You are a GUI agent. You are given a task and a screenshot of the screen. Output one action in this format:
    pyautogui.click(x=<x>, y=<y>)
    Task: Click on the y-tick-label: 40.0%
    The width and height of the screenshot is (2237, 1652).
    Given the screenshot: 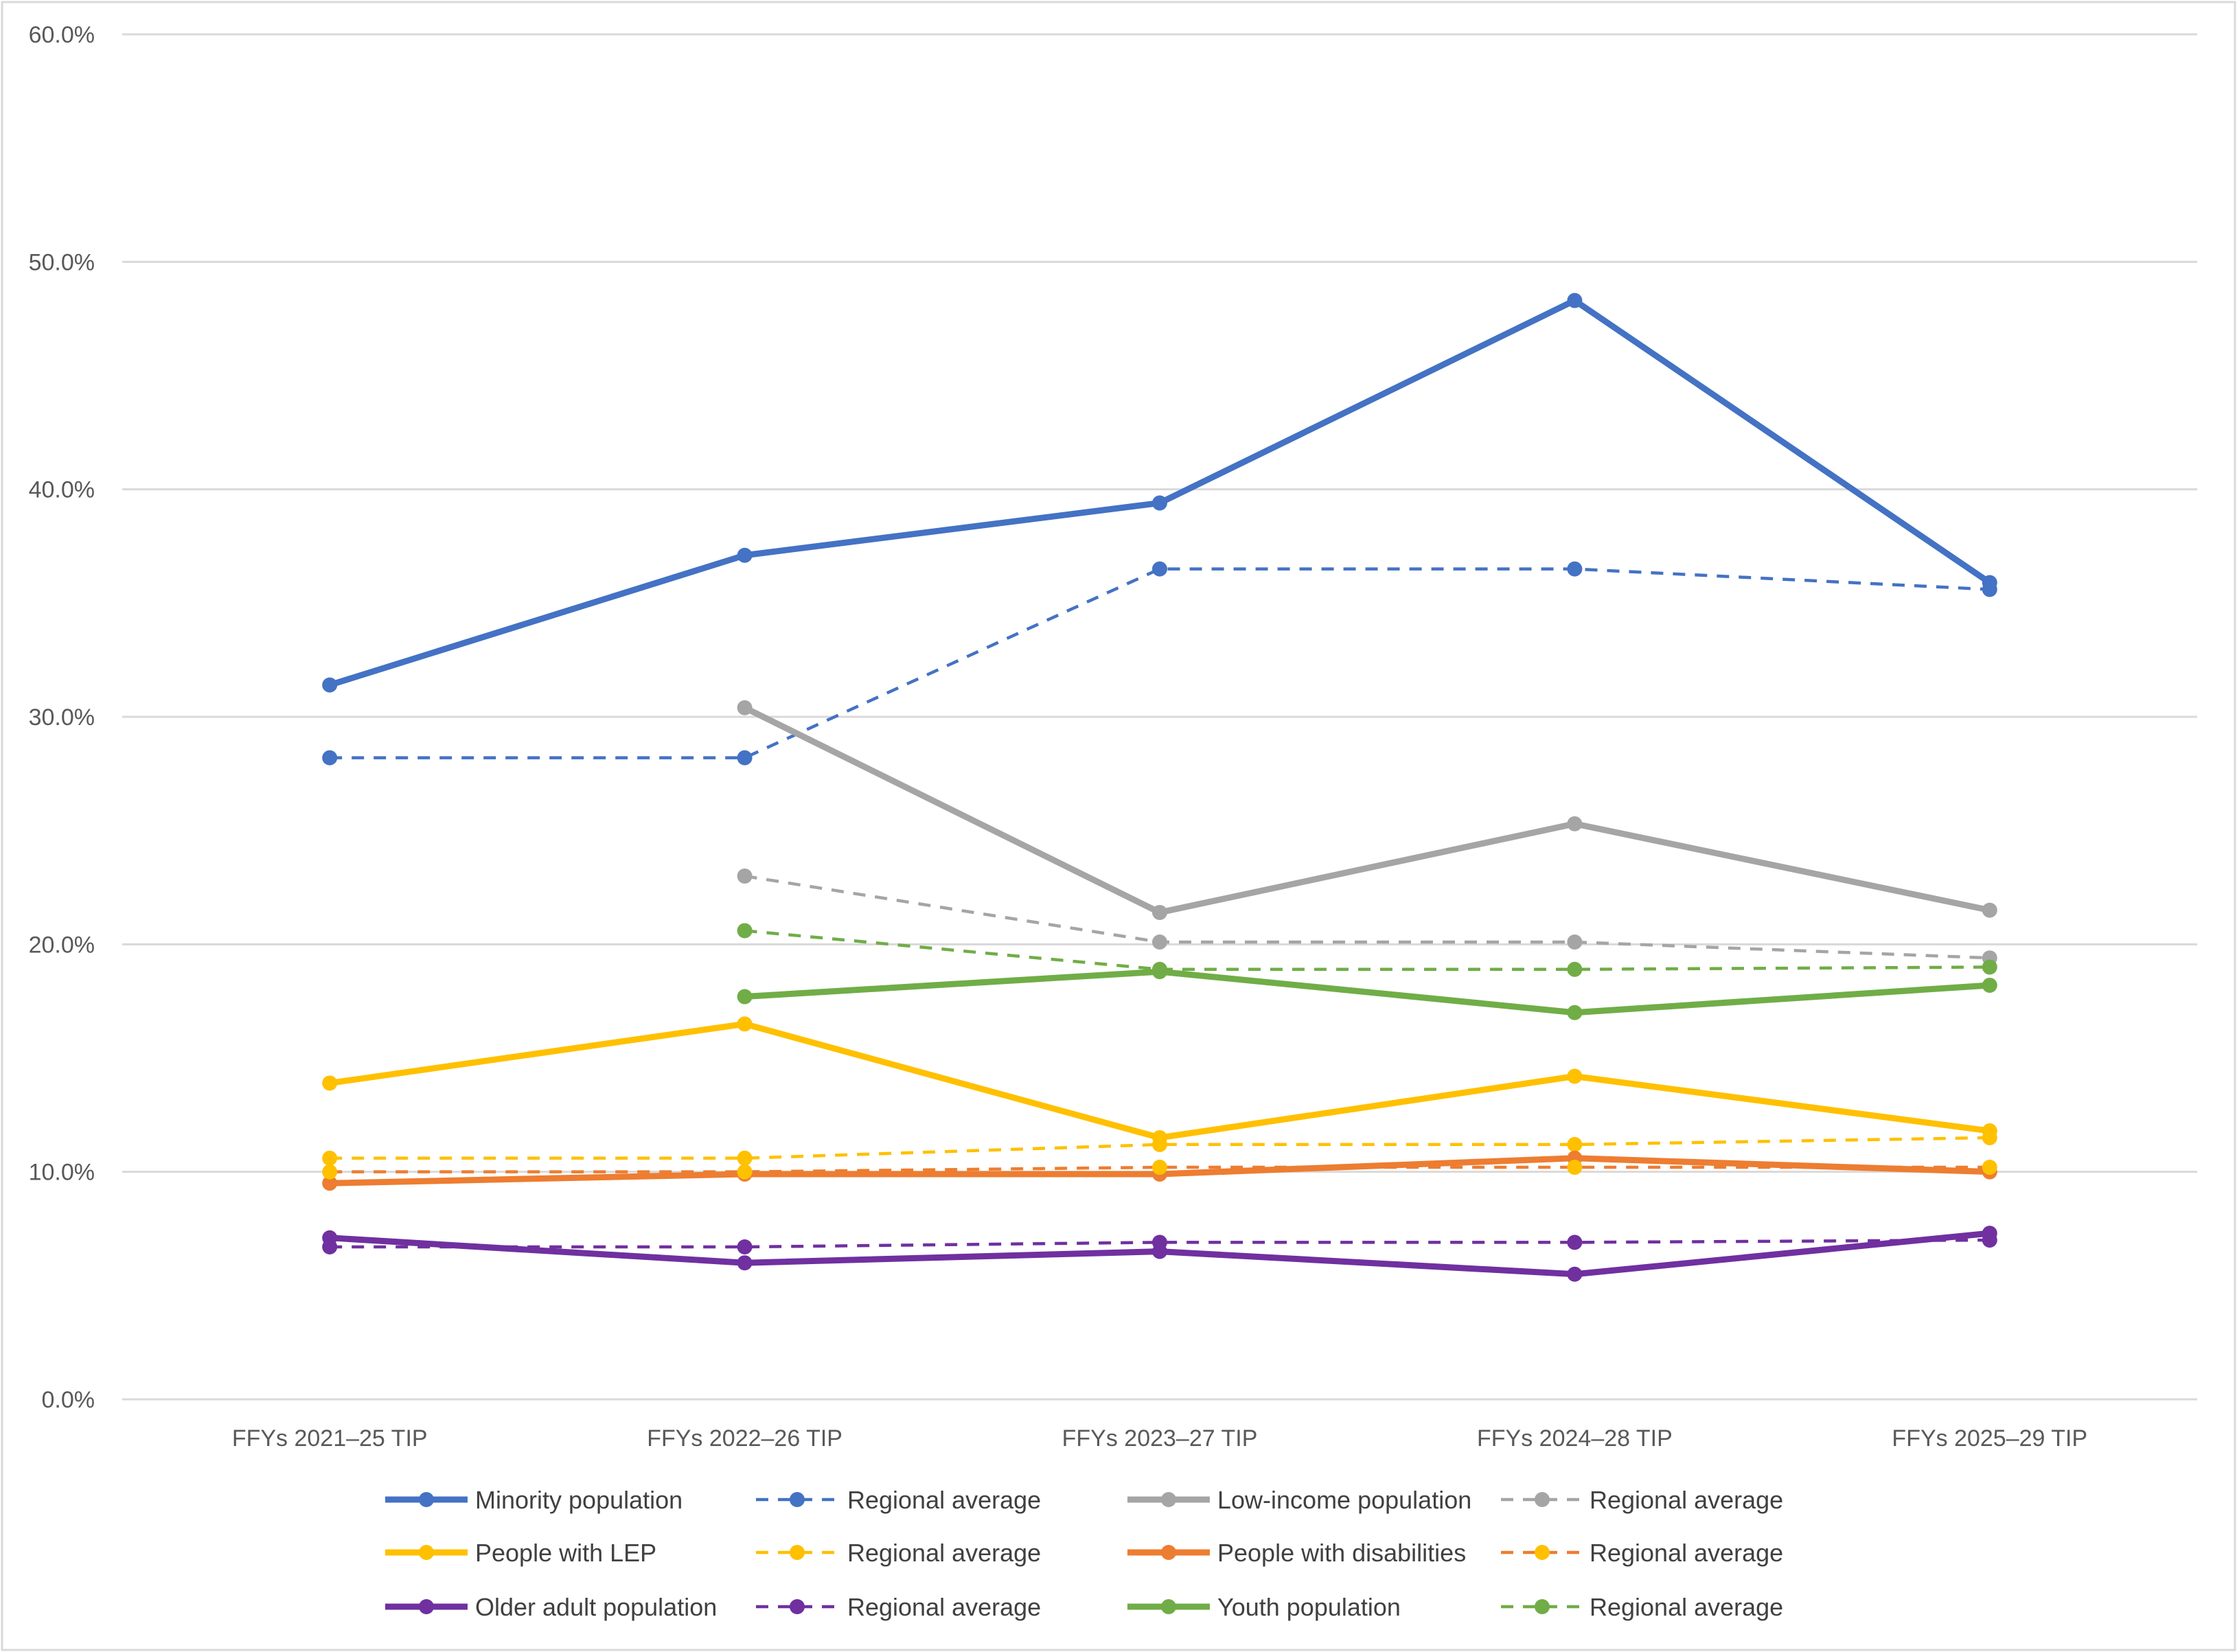 What is the action you would take?
    pyautogui.click(x=62, y=490)
    